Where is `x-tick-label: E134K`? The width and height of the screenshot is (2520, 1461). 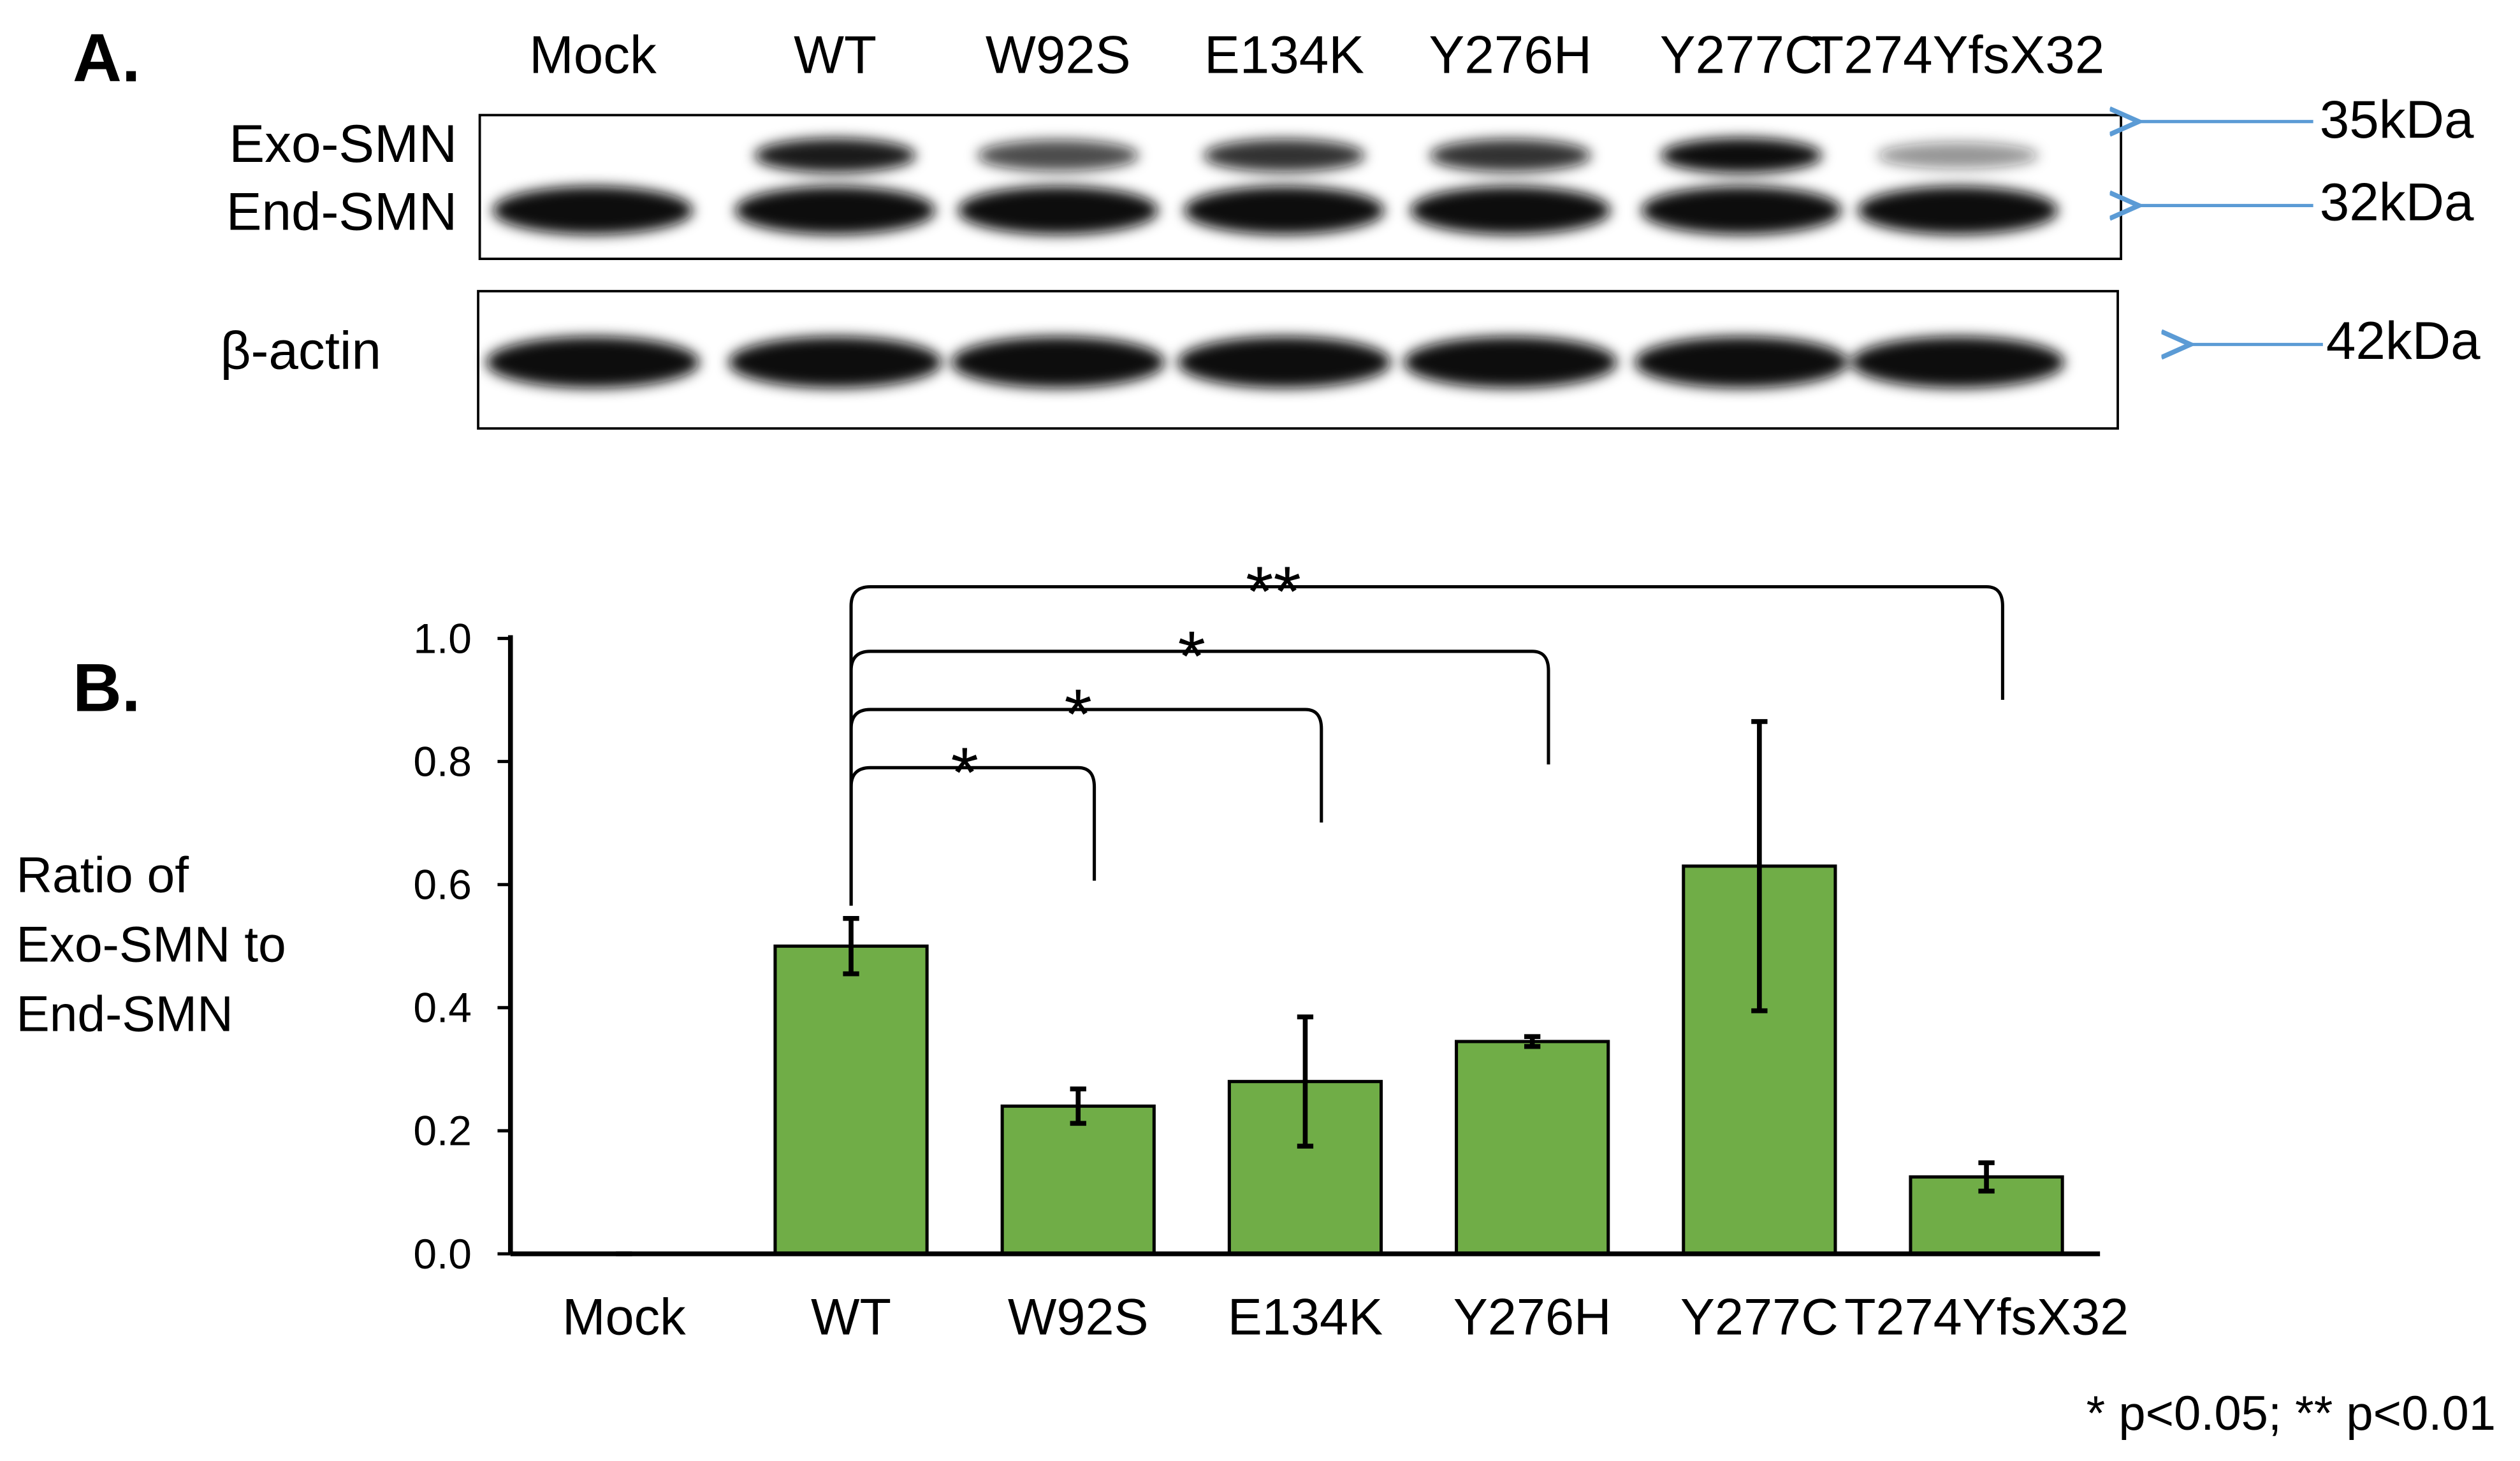
x-tick-label: E134K is located at coordinates (1305, 1317).